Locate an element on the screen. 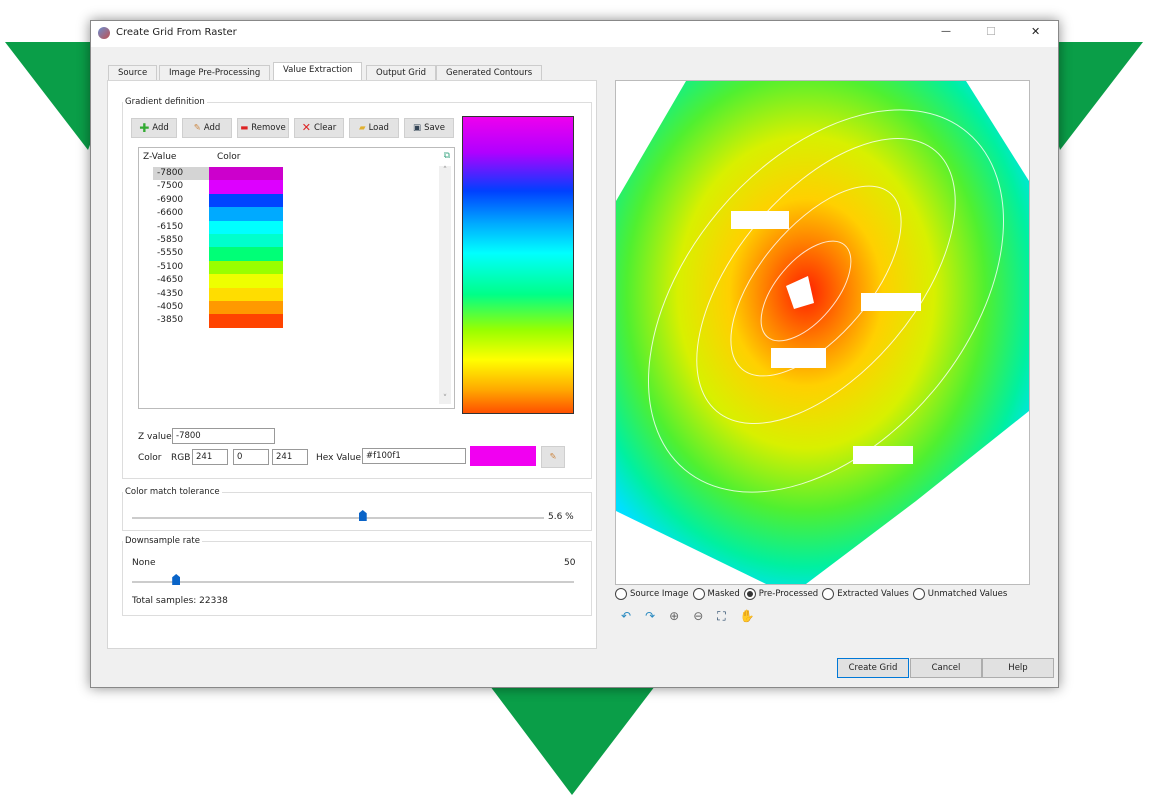 This screenshot has width=1158, height=808. radio-label: Unmatched Values is located at coordinates (967, 594).